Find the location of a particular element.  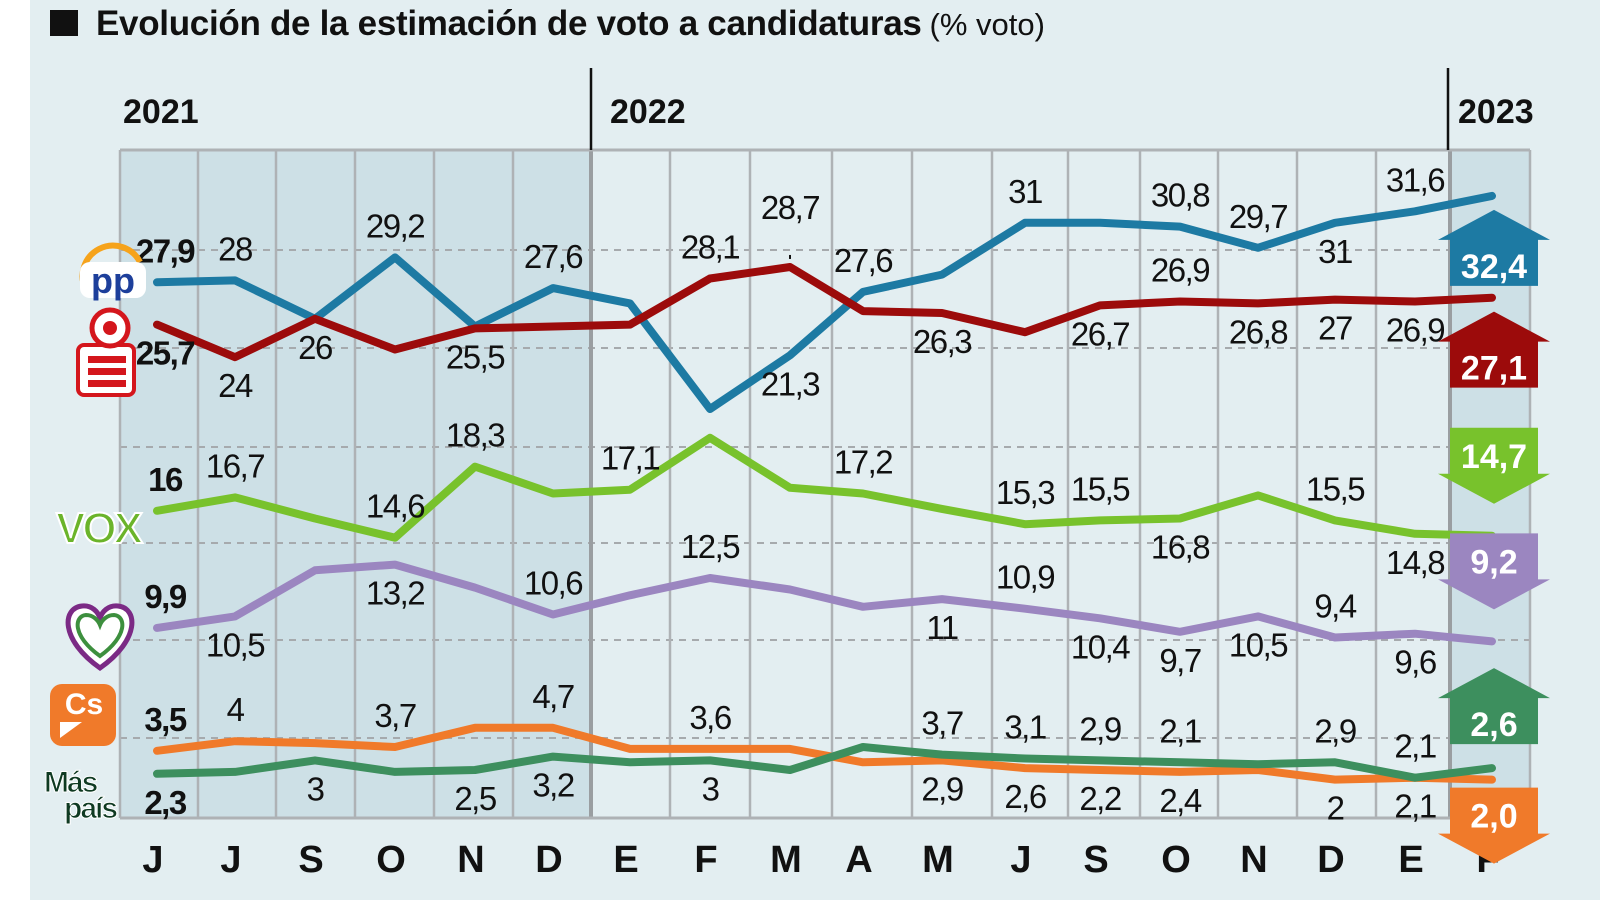

data-label-podemos: 10,5 is located at coordinates (1258, 644).